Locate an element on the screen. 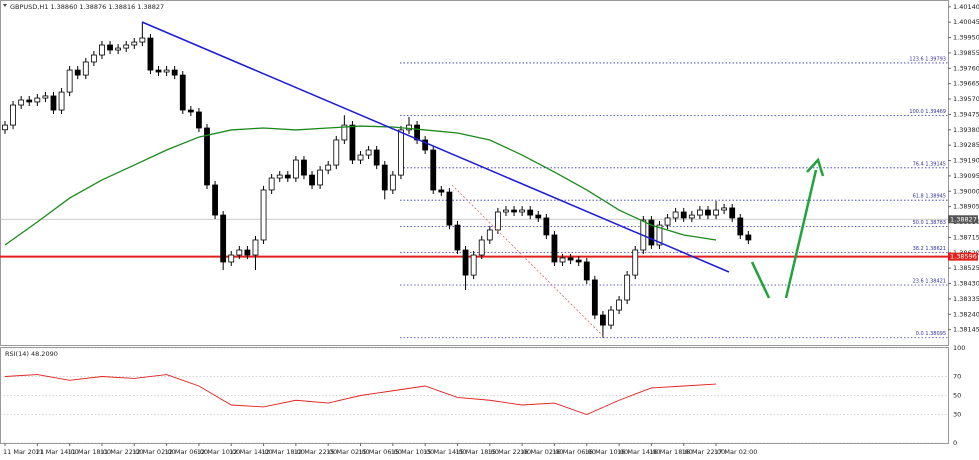 The height and width of the screenshot is (460, 979). support-label: 1.38596 is located at coordinates (963, 257).